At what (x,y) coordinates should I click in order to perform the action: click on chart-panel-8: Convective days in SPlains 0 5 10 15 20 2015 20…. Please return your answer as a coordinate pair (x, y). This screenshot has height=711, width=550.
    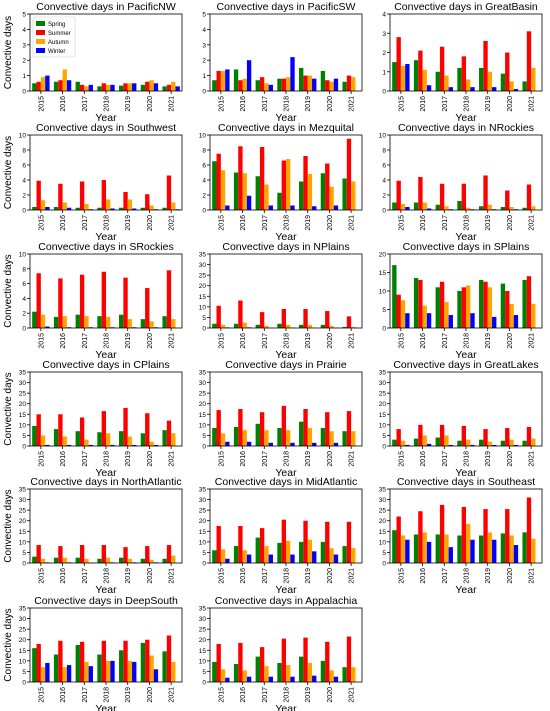
    Looking at the image, I should click on (461, 301).